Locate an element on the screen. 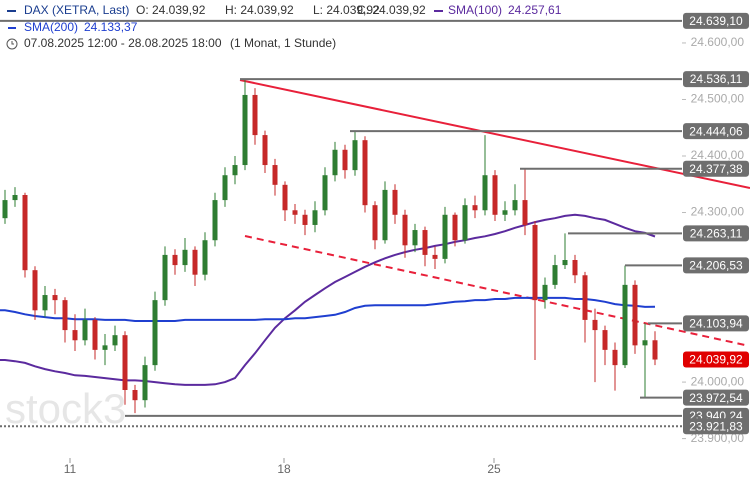  y-tick-label: 24.600,00 is located at coordinates (718, 42).